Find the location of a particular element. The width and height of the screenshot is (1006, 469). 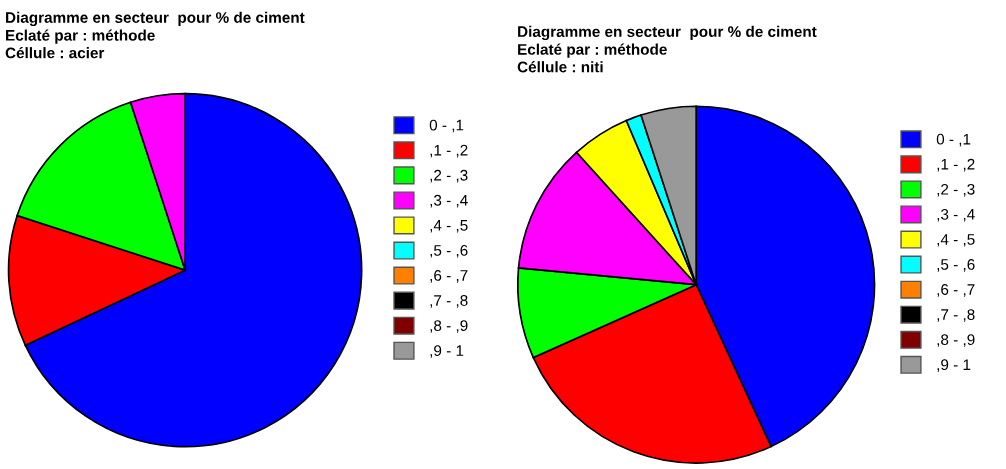

chart-subtitle: Eclaté par : méthode Céllule : niti is located at coordinates (592, 58).